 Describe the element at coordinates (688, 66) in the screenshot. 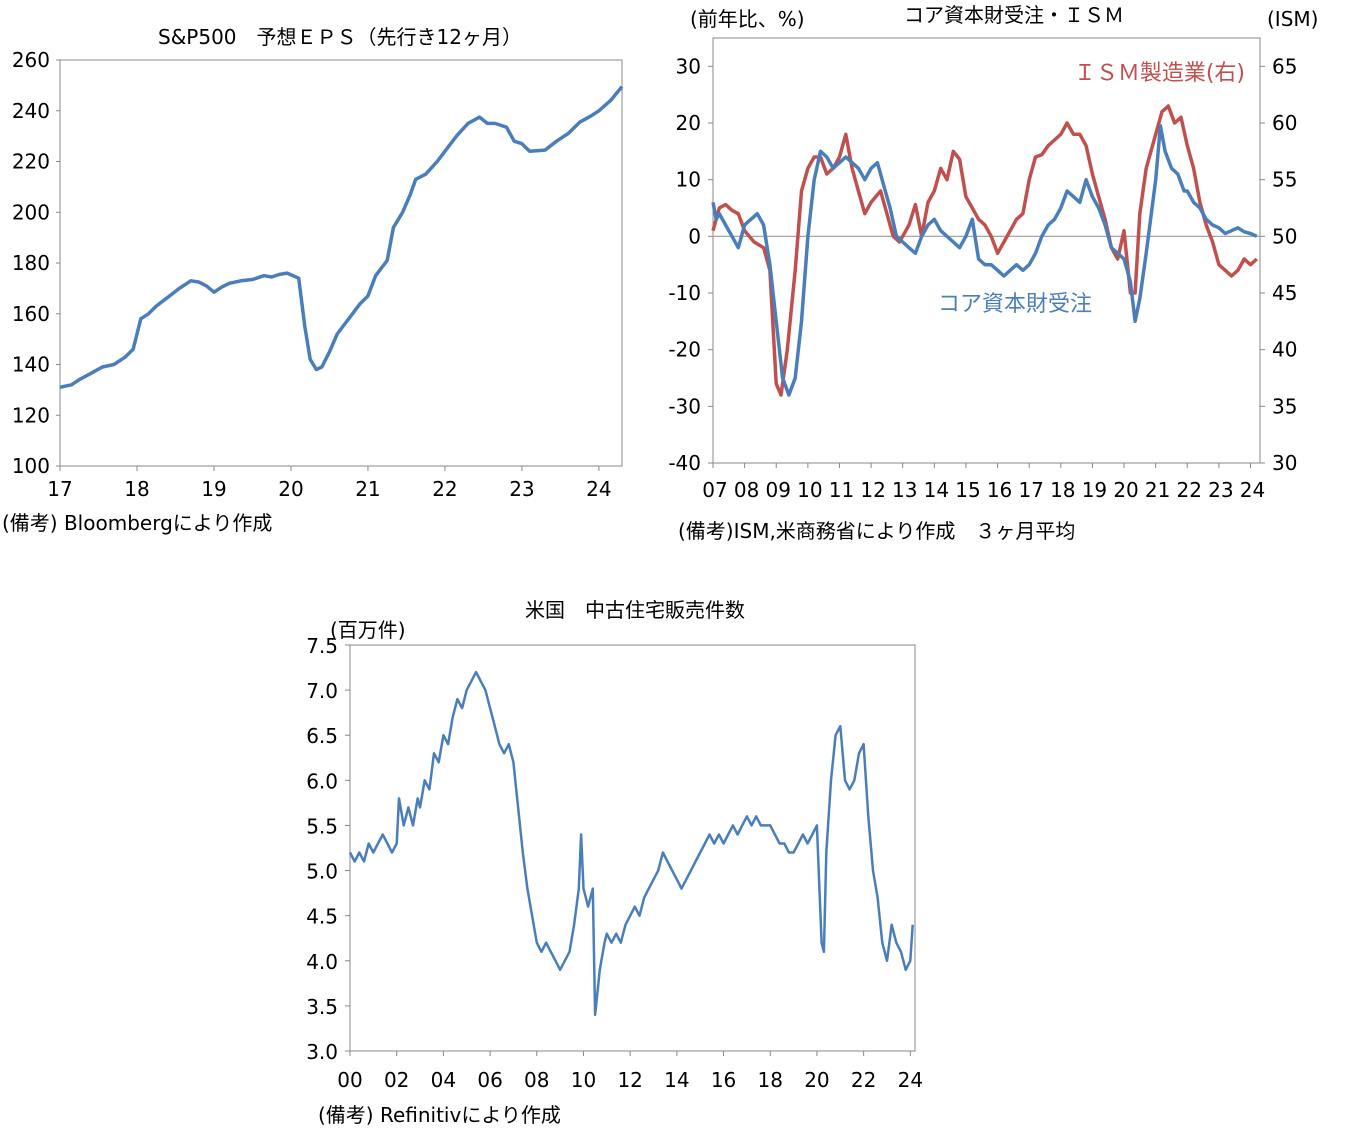

I see `chart2-ytick-left-label: 30` at that location.